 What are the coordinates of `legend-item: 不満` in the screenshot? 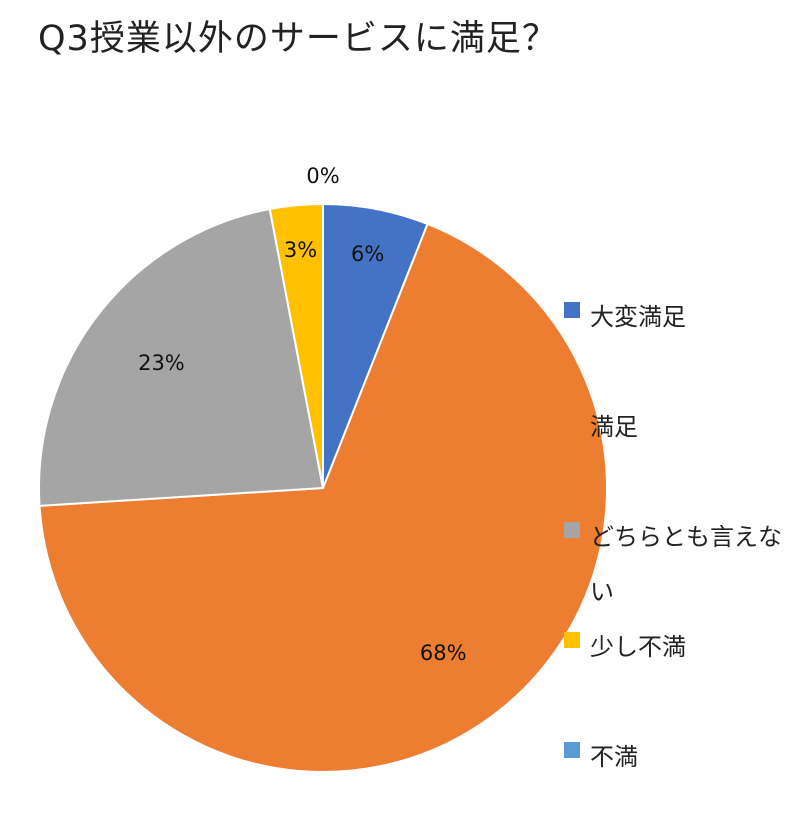 It's located at (679, 785).